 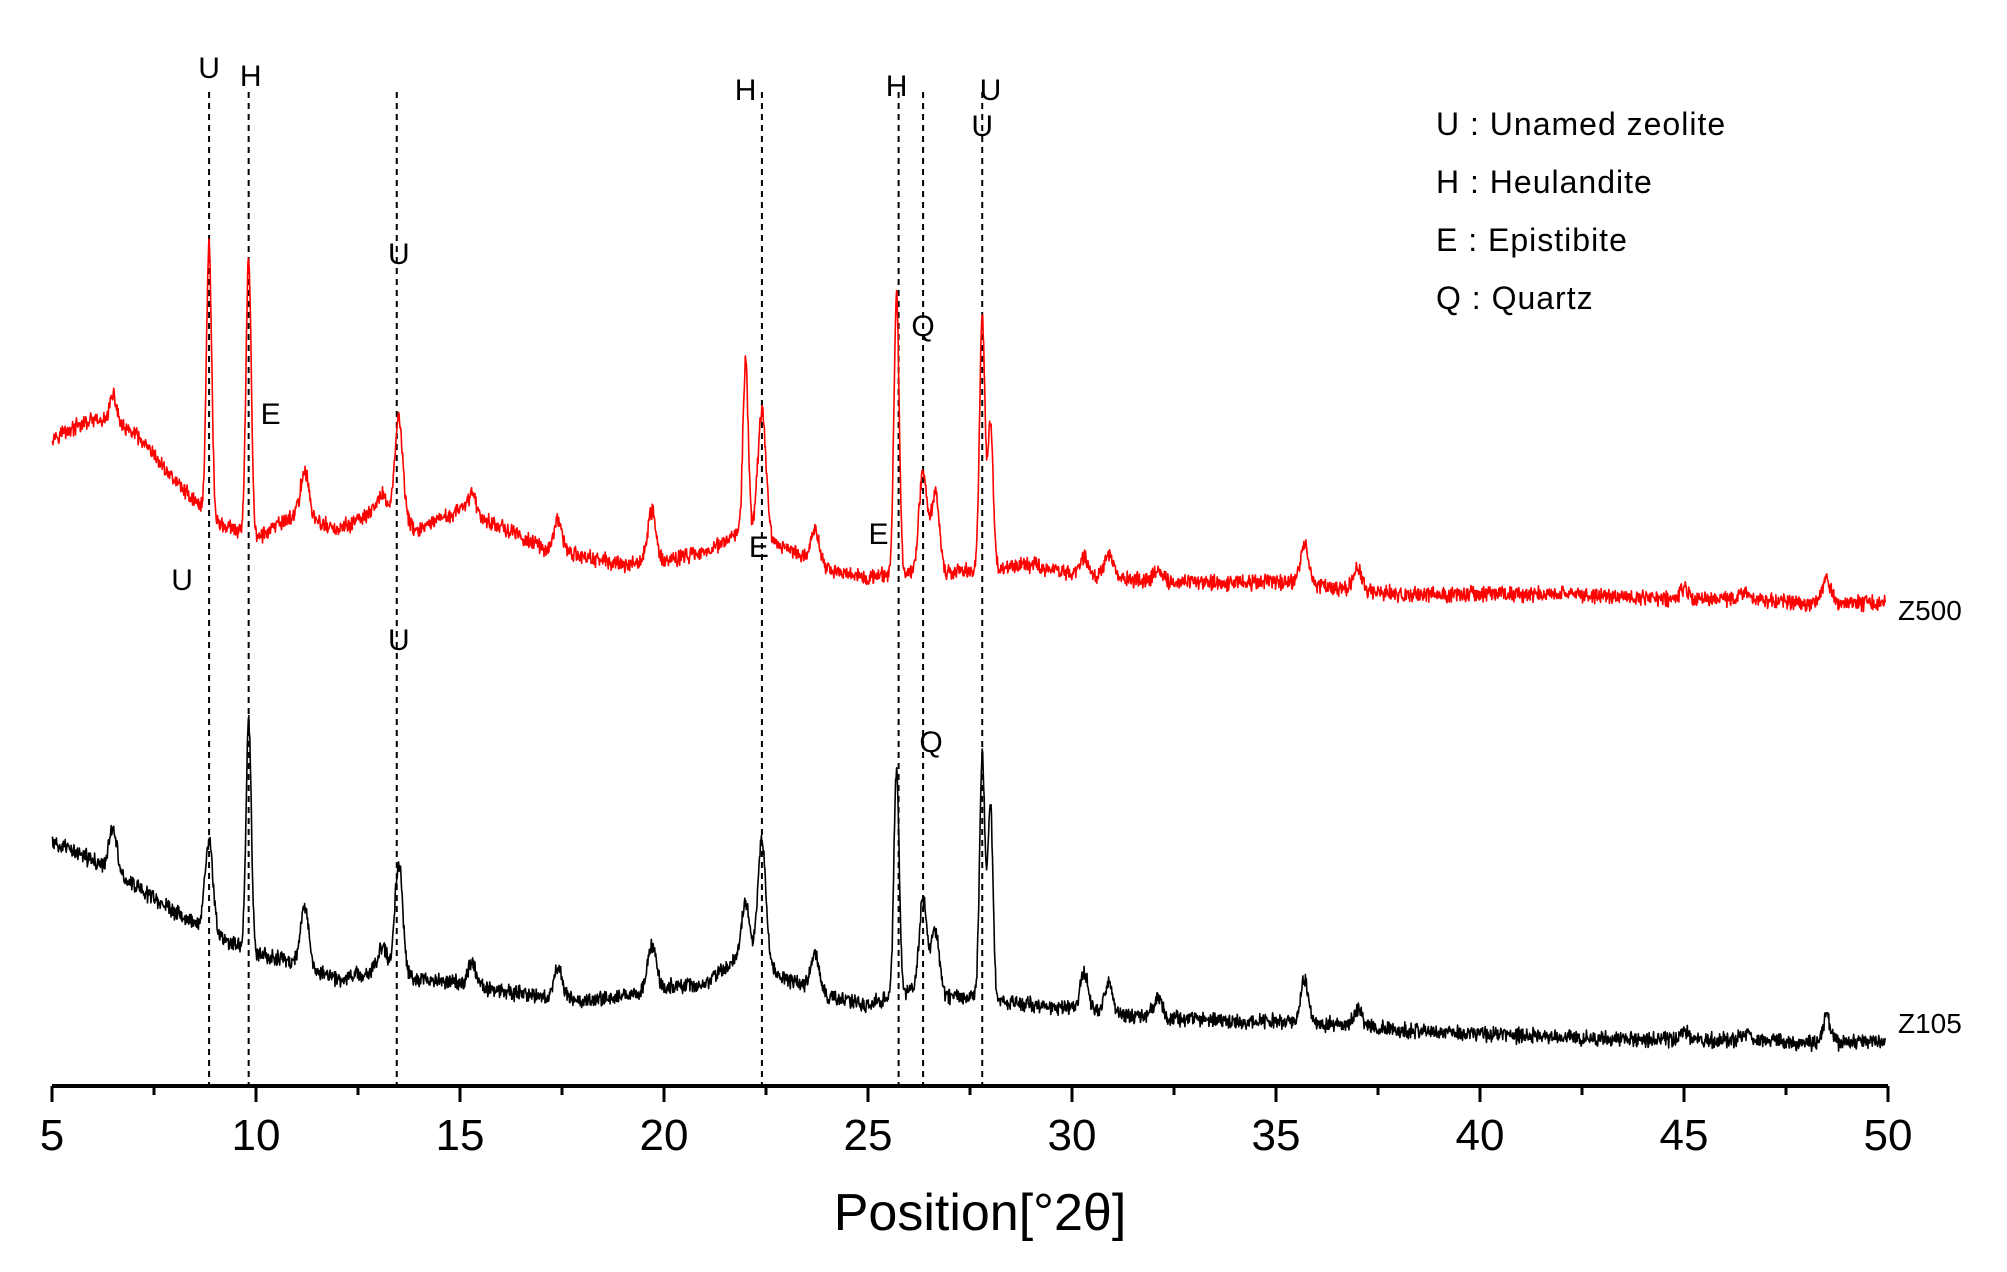 What do you see at coordinates (1684, 1135) in the screenshot?
I see `x-tick-label: 45` at bounding box center [1684, 1135].